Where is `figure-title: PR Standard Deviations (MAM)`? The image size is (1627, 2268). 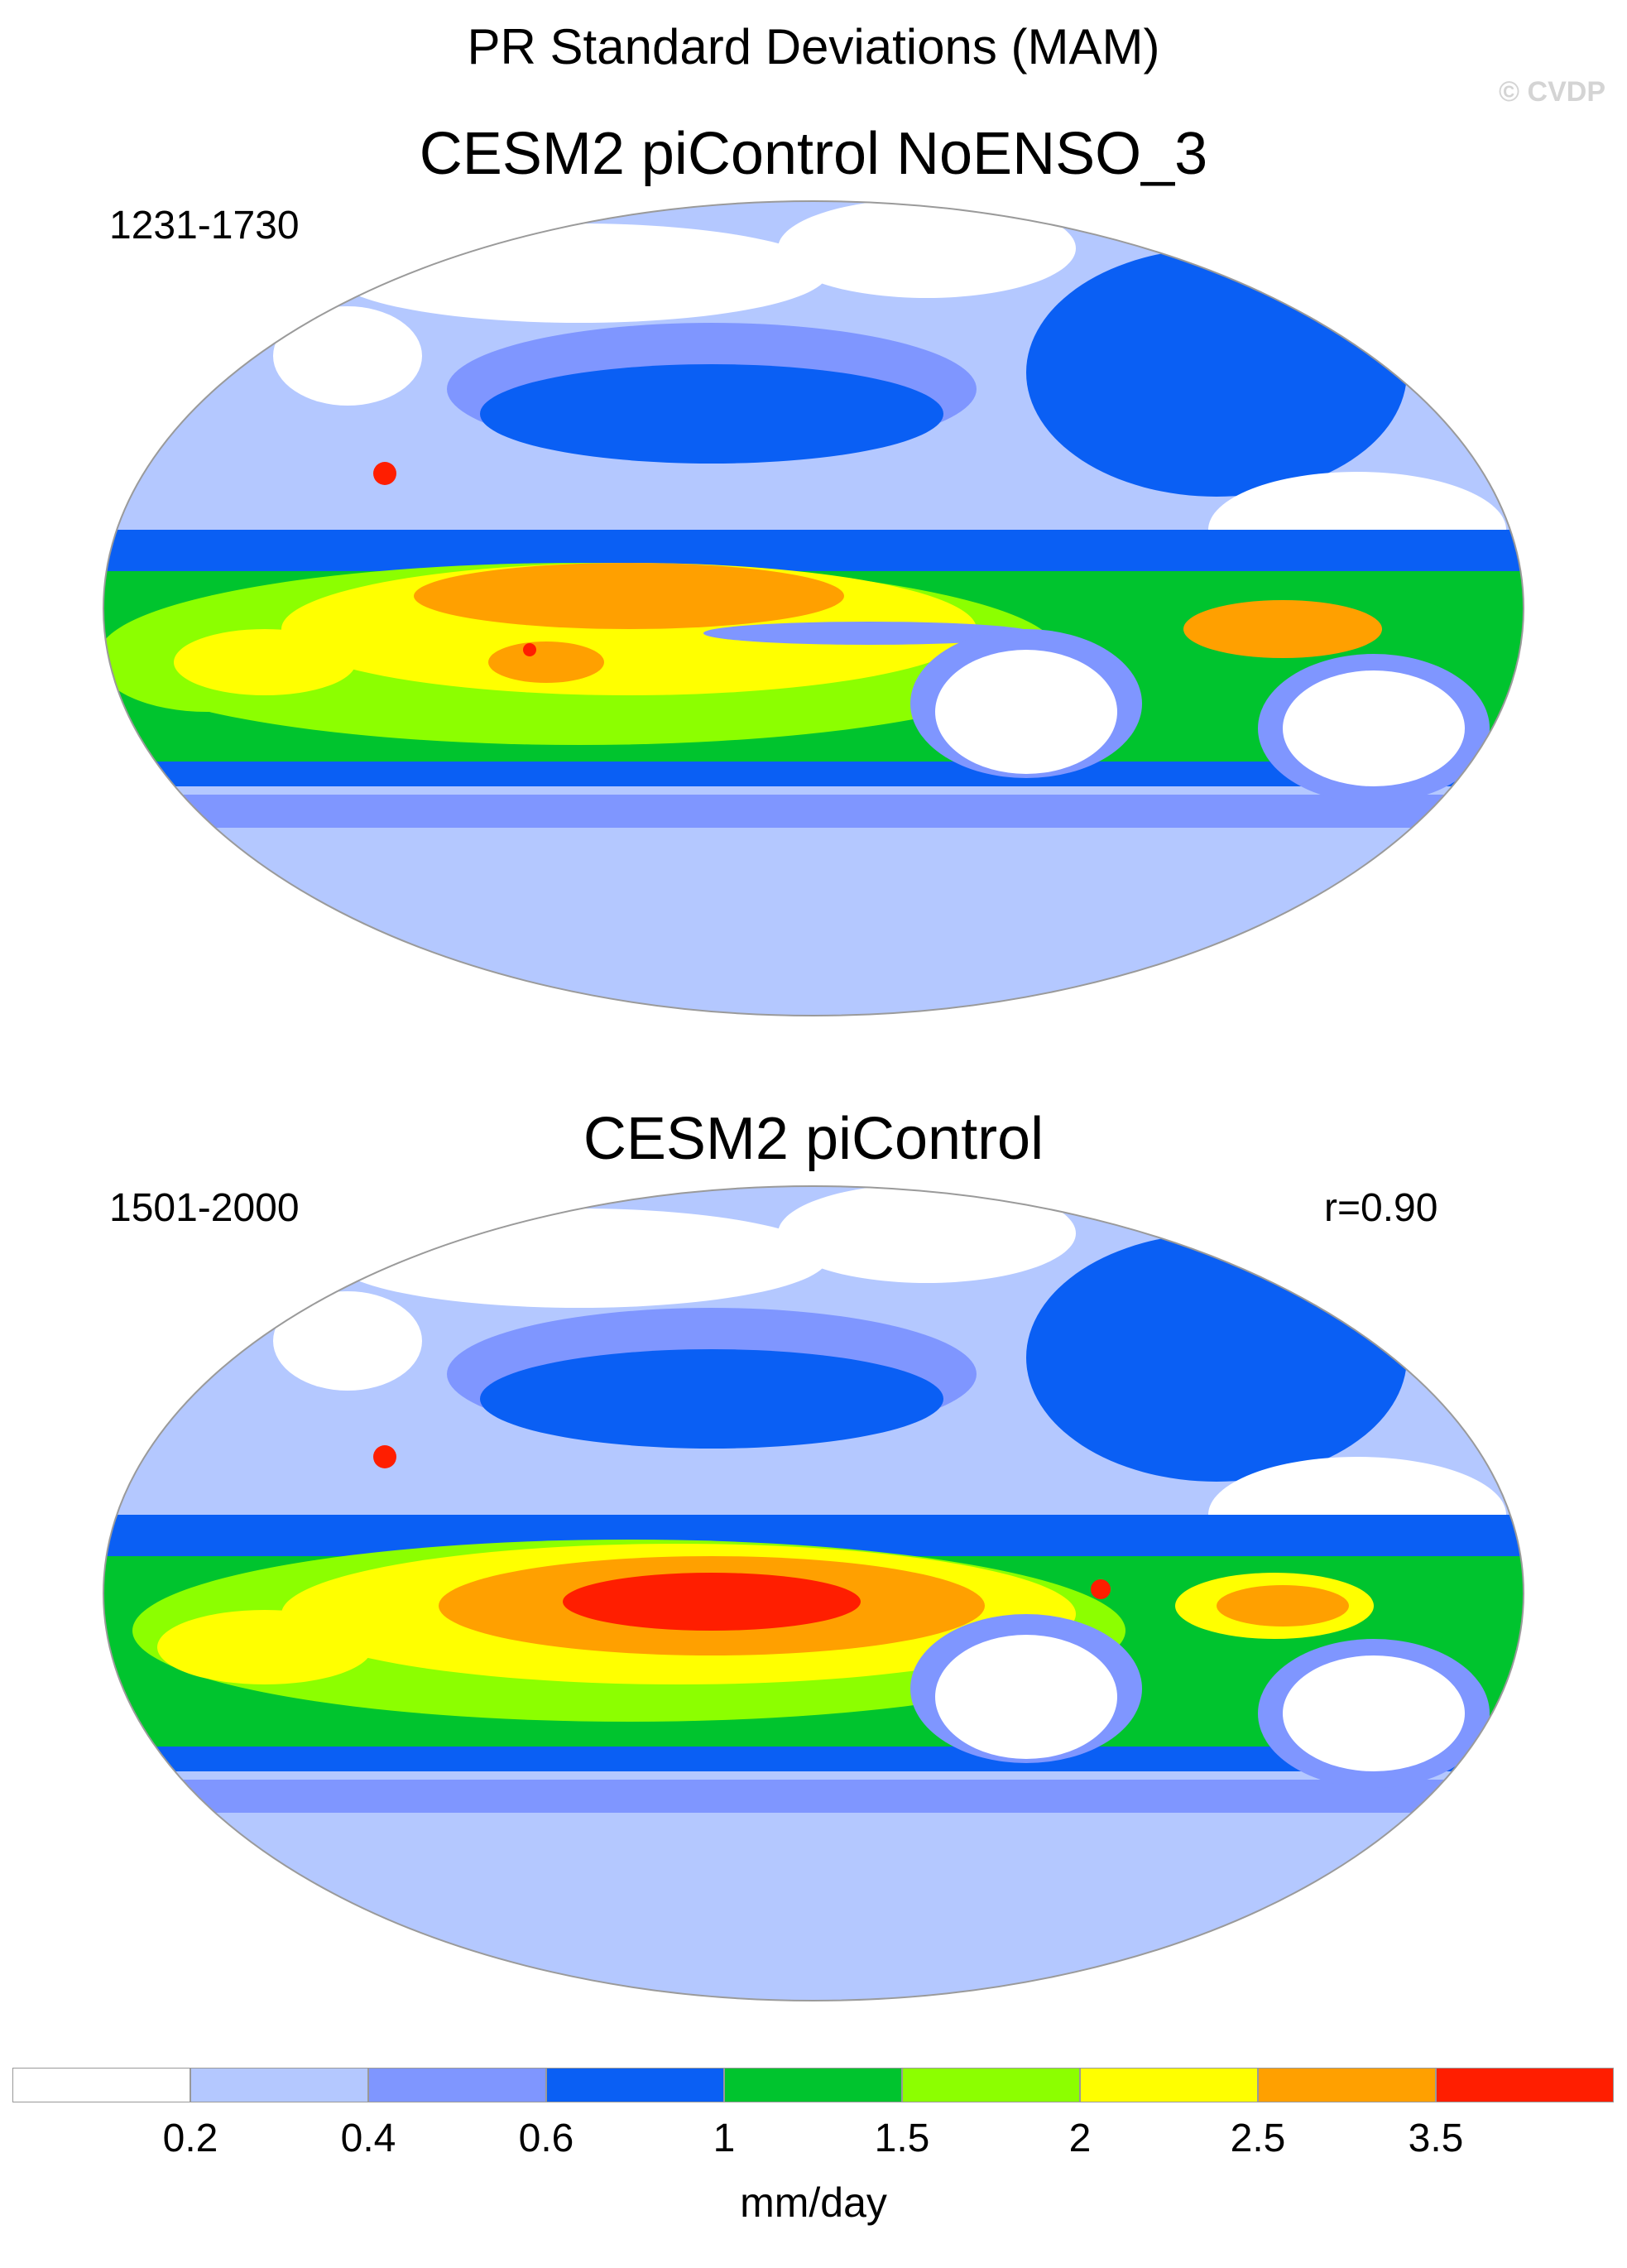 figure-title: PR Standard Deviations (MAM) is located at coordinates (813, 47).